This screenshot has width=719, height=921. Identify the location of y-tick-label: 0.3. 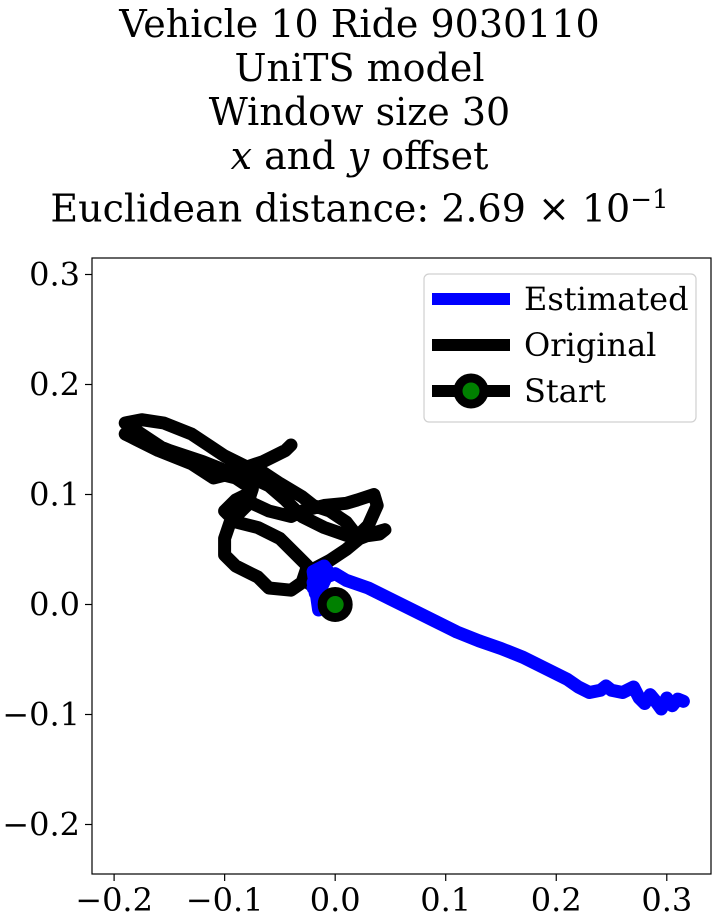
(54, 275).